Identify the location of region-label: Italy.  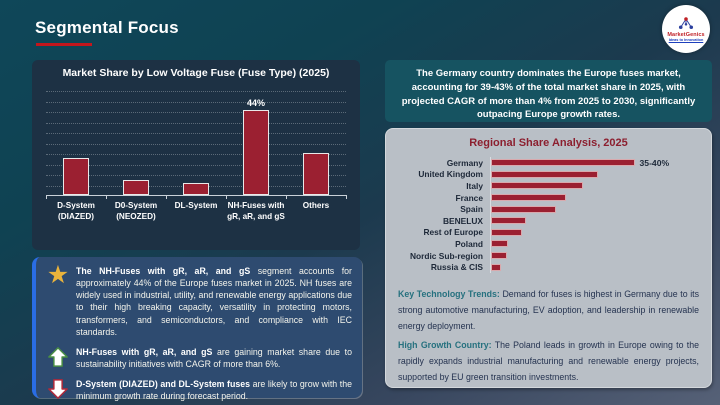
(474, 185).